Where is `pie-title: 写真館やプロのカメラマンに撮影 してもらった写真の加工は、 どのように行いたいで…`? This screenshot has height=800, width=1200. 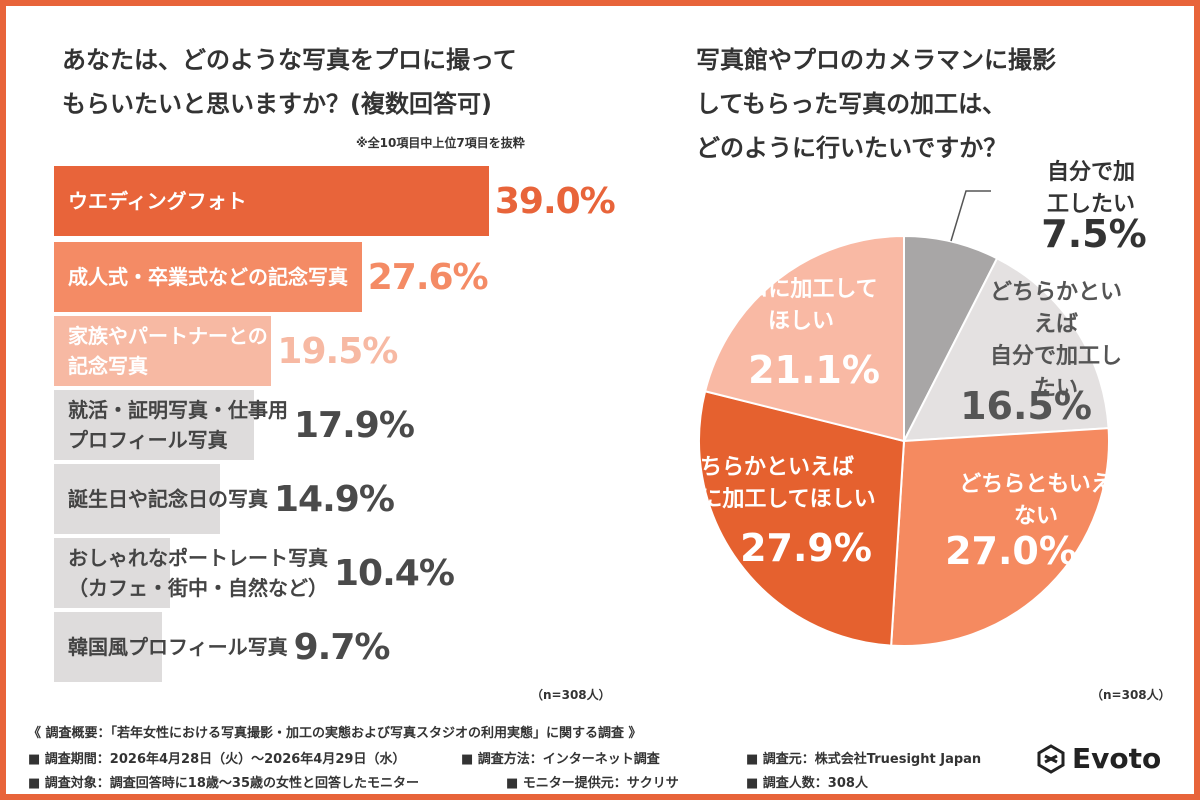
pie-title: 写真館やプロのカメラマンに撮影 してもらった写真の加工は、 どのように行いたいで… is located at coordinates (876, 104).